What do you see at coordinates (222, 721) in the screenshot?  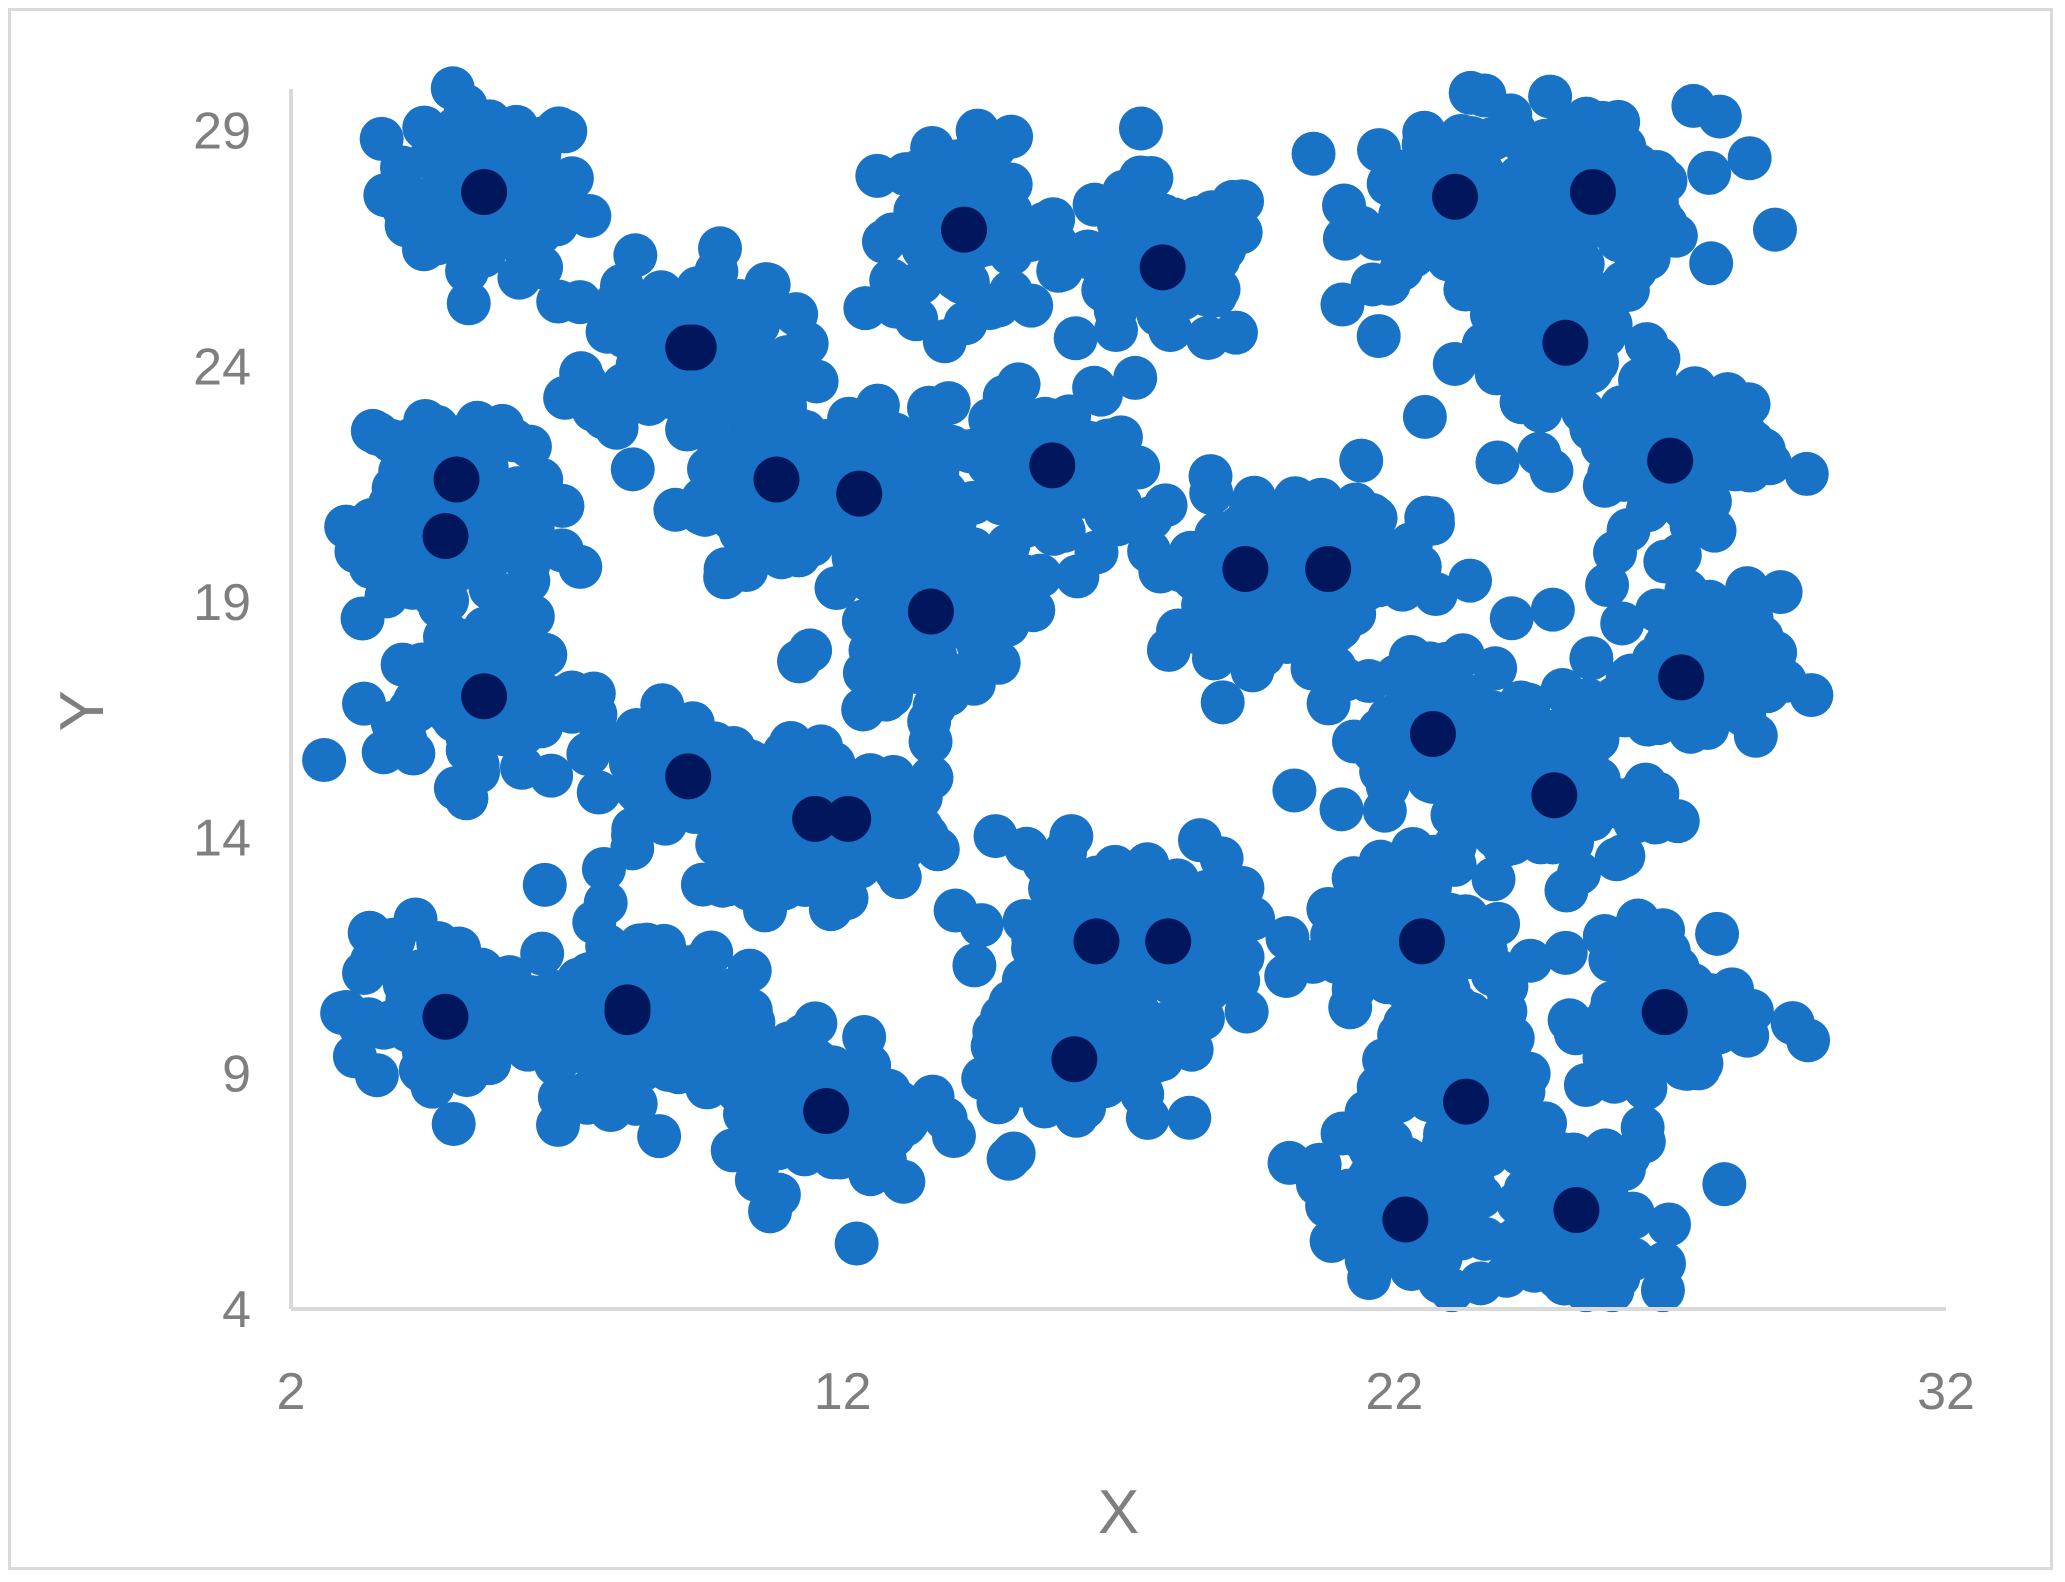 I see `y-tick-labels: 4 9 14 19 24 29` at bounding box center [222, 721].